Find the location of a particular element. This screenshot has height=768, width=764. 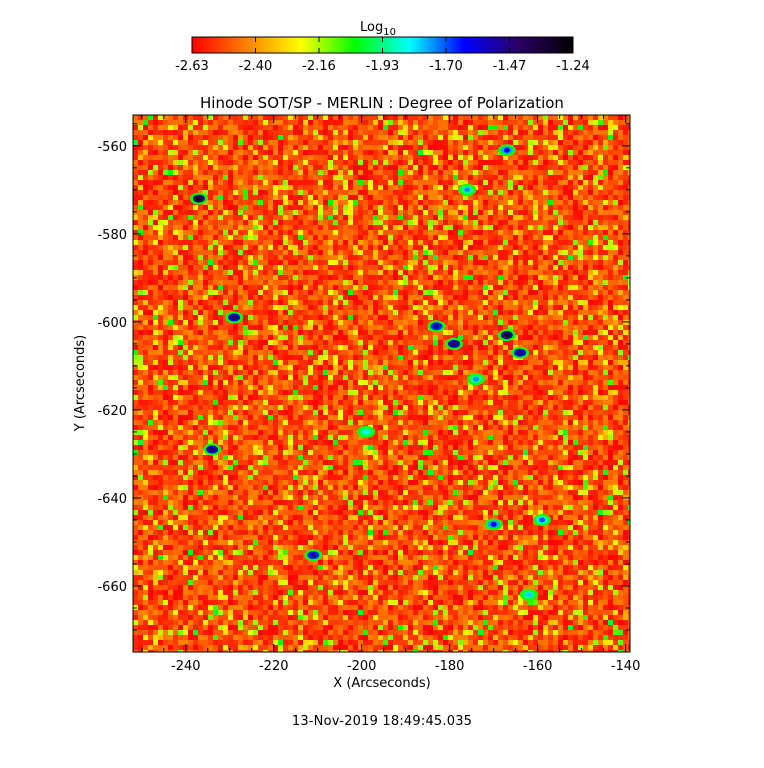

x-tick-label: -240 is located at coordinates (186, 666).